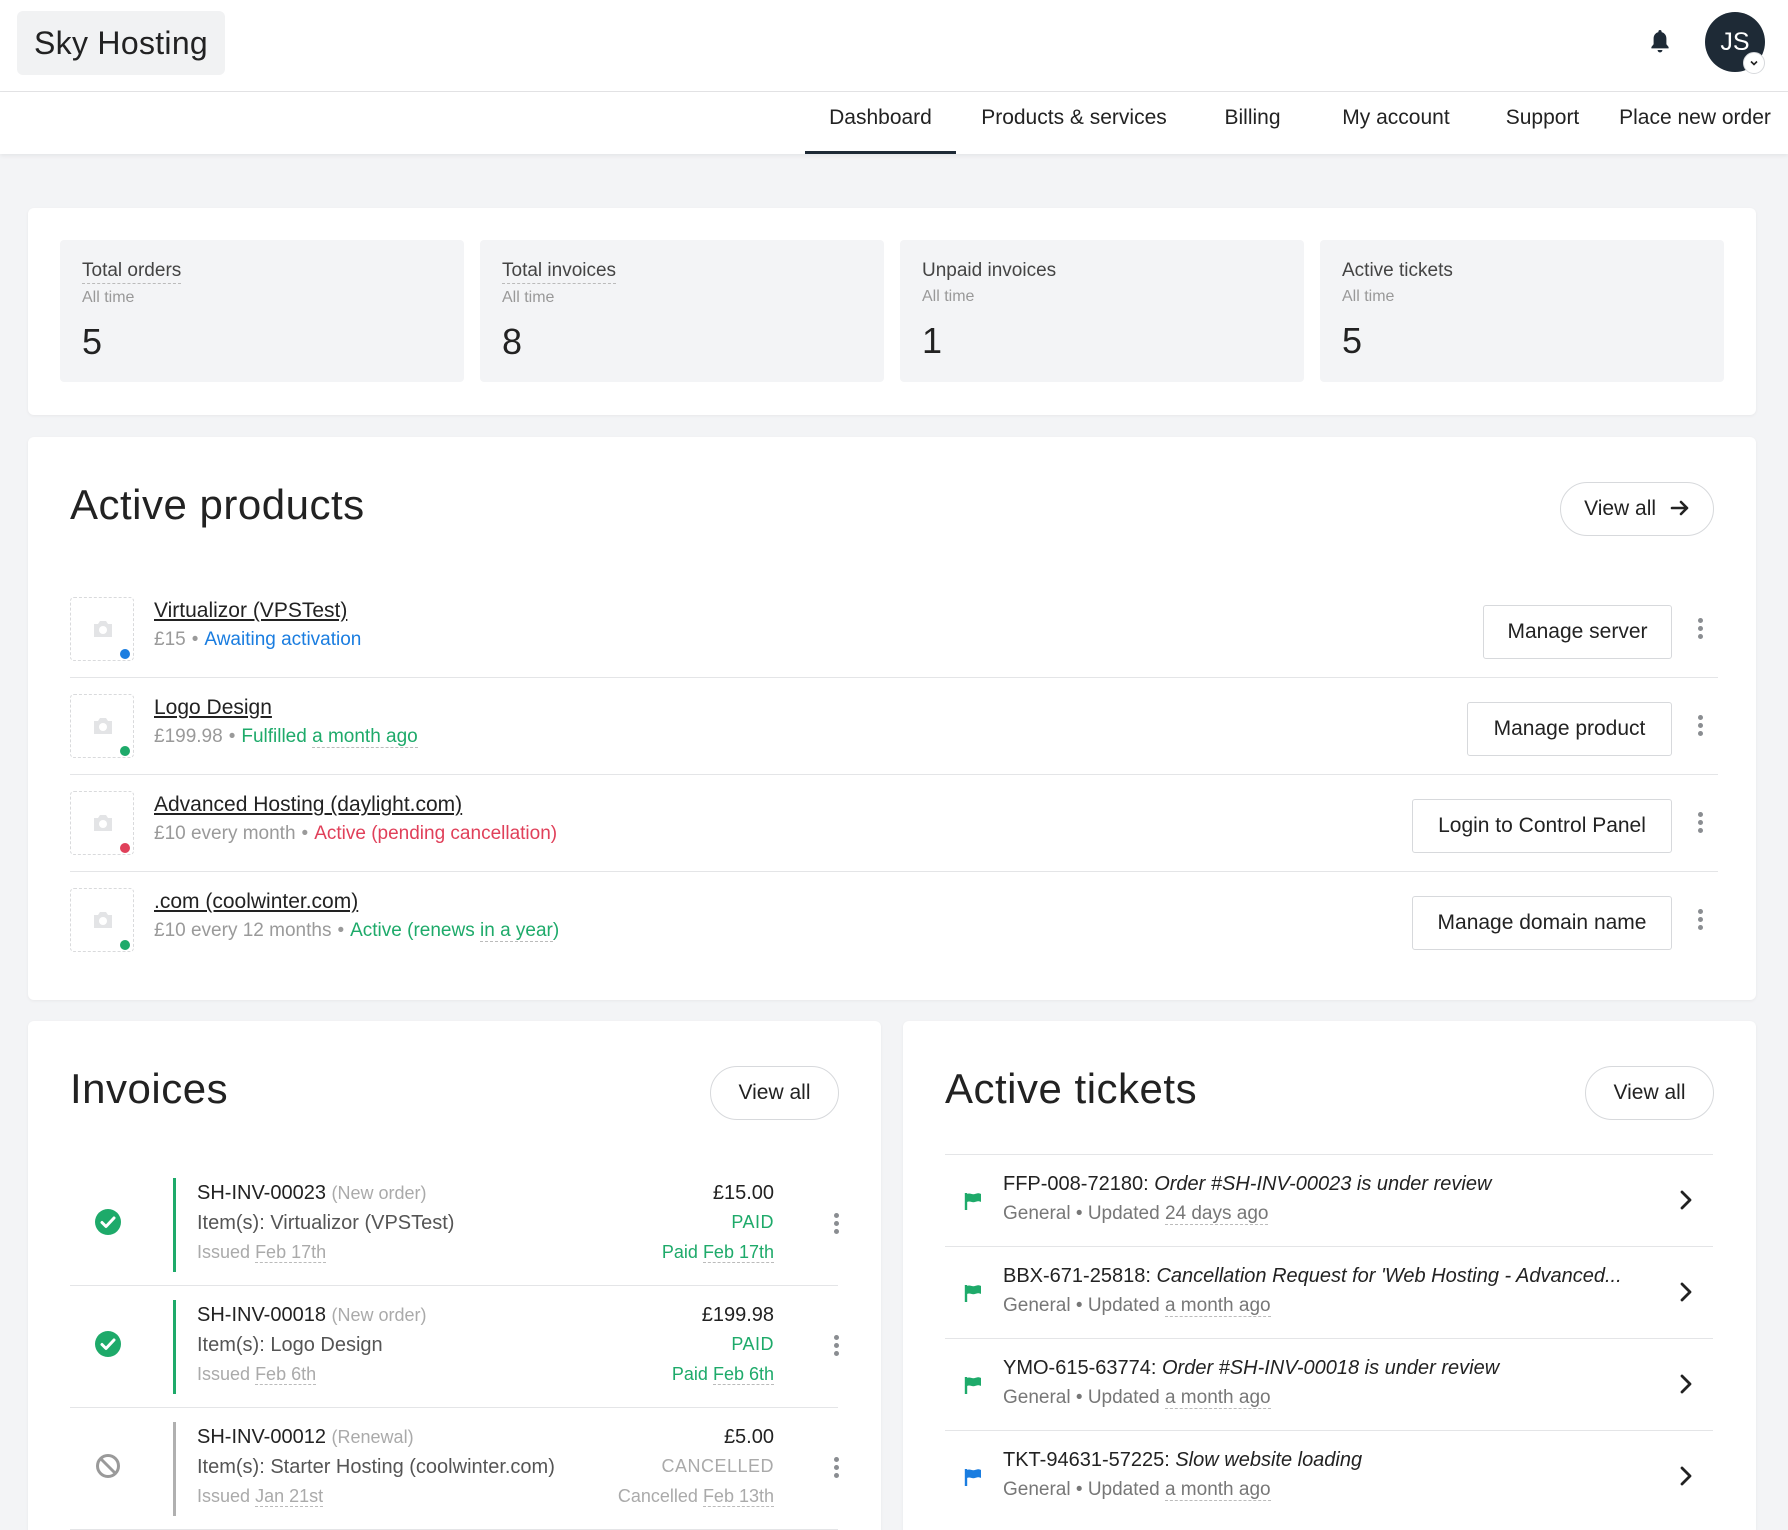 This screenshot has height=1530, width=1788. I want to click on tickets-view-all-button: View all, so click(1649, 1093).